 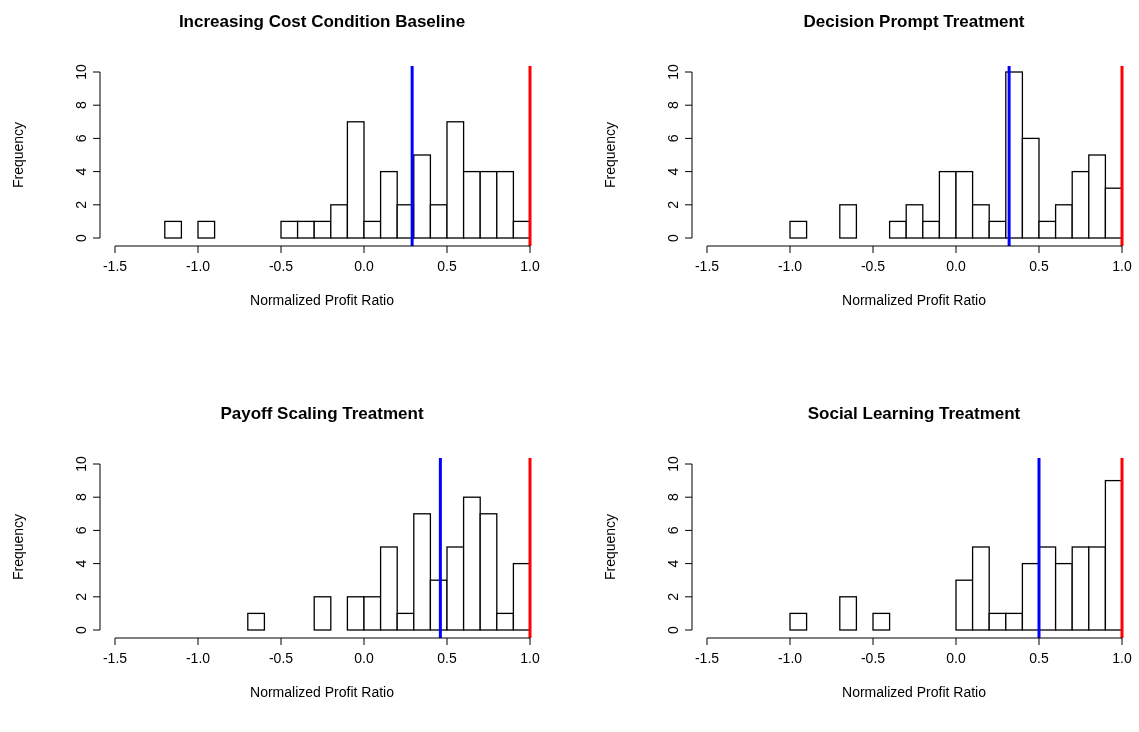 What do you see at coordinates (914, 21) in the screenshot?
I see `chart-title: Decision Prompt Treatment` at bounding box center [914, 21].